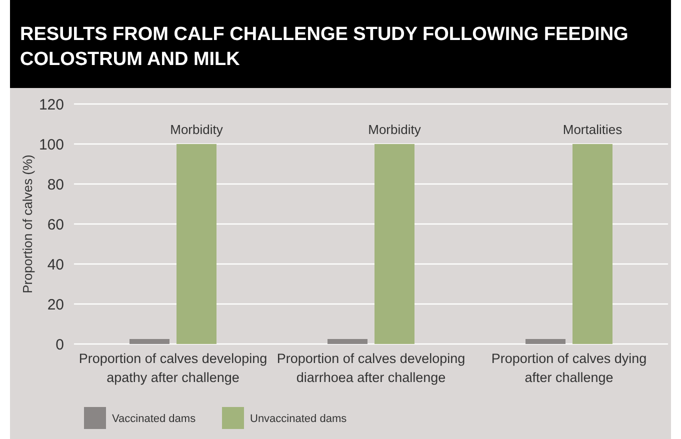  Describe the element at coordinates (569, 368) in the screenshot. I see `x-tick-label: Proportion of calves dying after challenge` at that location.